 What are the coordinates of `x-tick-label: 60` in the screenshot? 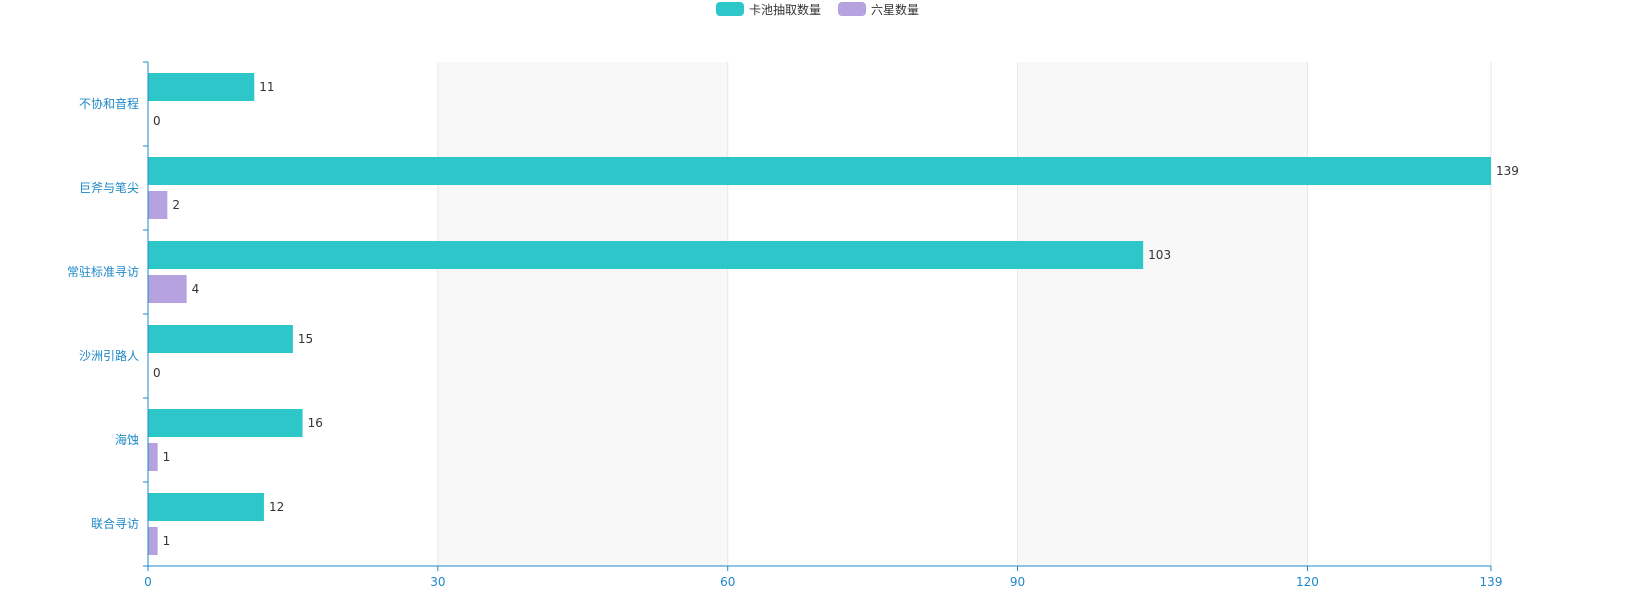 It's located at (727, 582).